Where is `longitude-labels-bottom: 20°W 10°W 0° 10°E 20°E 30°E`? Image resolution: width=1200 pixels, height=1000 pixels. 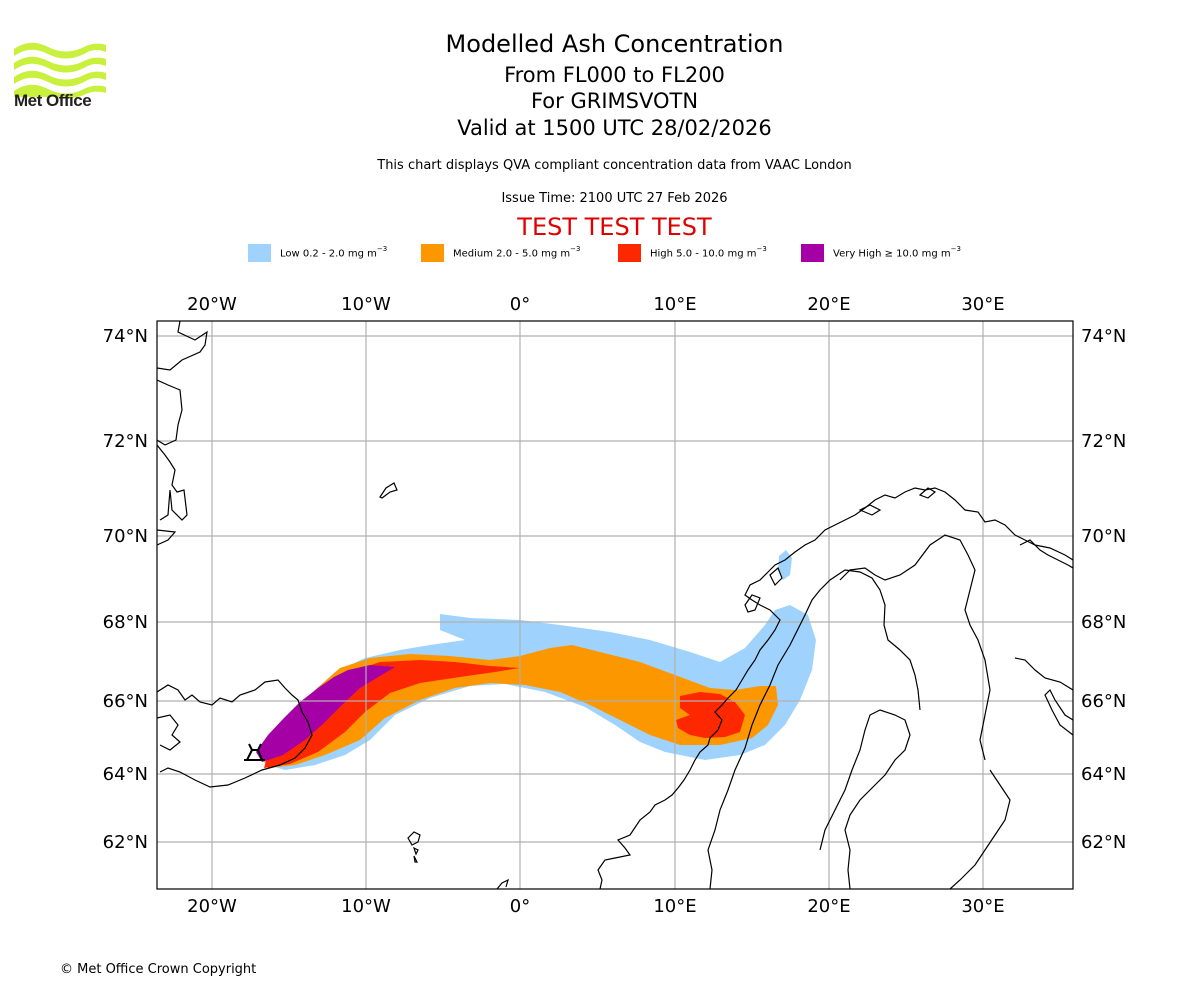
longitude-labels-bottom: 20°W 10°W 0° 10°E 20°E 30°E is located at coordinates (595, 906).